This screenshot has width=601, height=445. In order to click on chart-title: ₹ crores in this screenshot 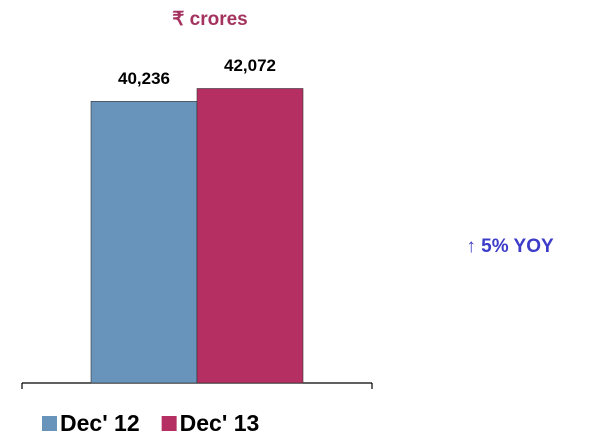, I will do `click(209, 19)`.